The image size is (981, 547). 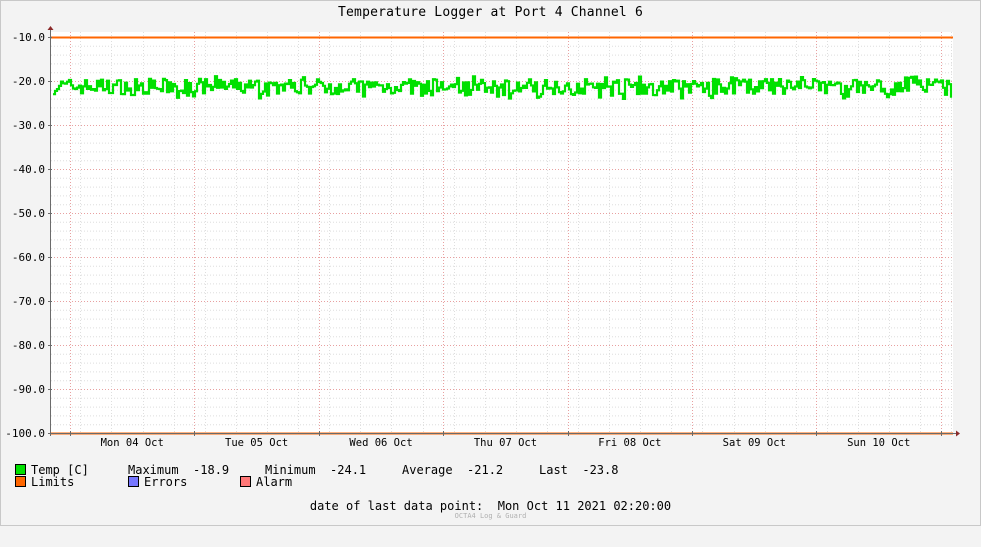 What do you see at coordinates (958, 433) in the screenshot?
I see `x-axis-arrow` at bounding box center [958, 433].